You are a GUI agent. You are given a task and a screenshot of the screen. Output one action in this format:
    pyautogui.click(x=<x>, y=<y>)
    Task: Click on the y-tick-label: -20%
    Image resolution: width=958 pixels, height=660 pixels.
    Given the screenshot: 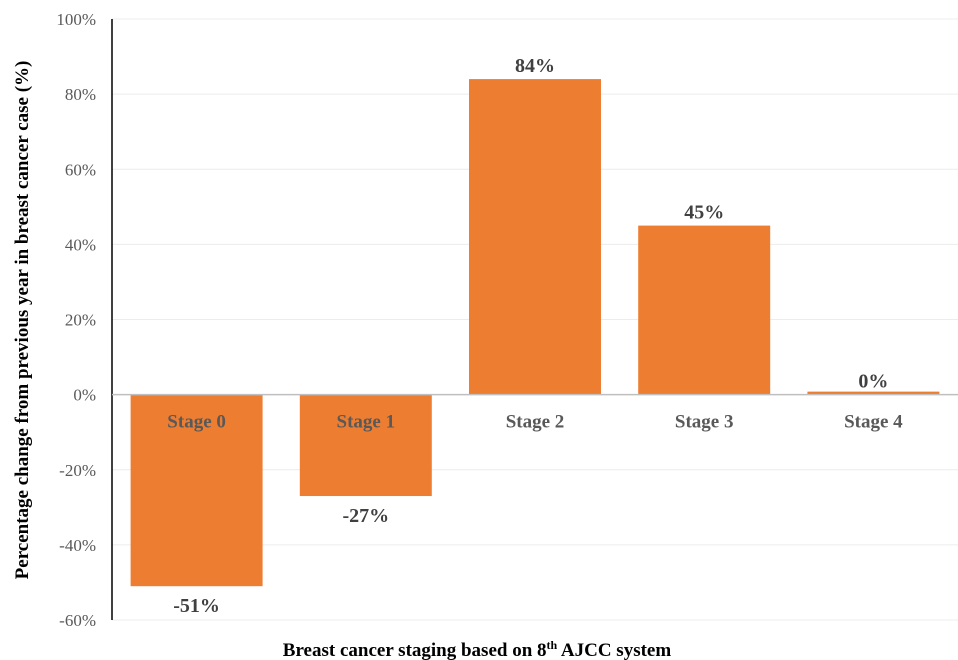 What is the action you would take?
    pyautogui.click(x=77, y=470)
    